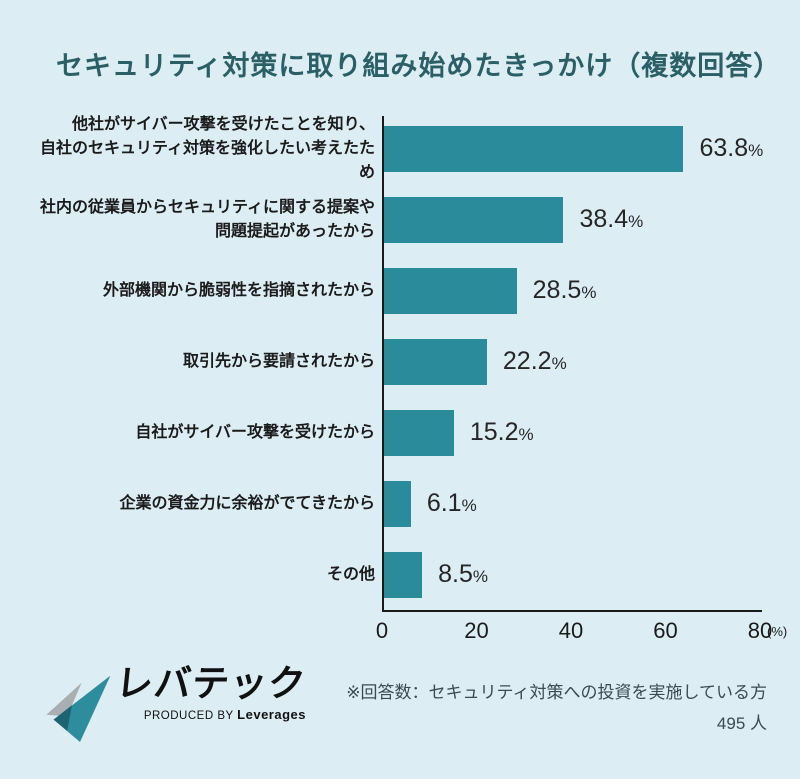  I want to click on category-label: 社内の従業員からセキュリティに関する提案や 問題提起があったから, so click(207, 219).